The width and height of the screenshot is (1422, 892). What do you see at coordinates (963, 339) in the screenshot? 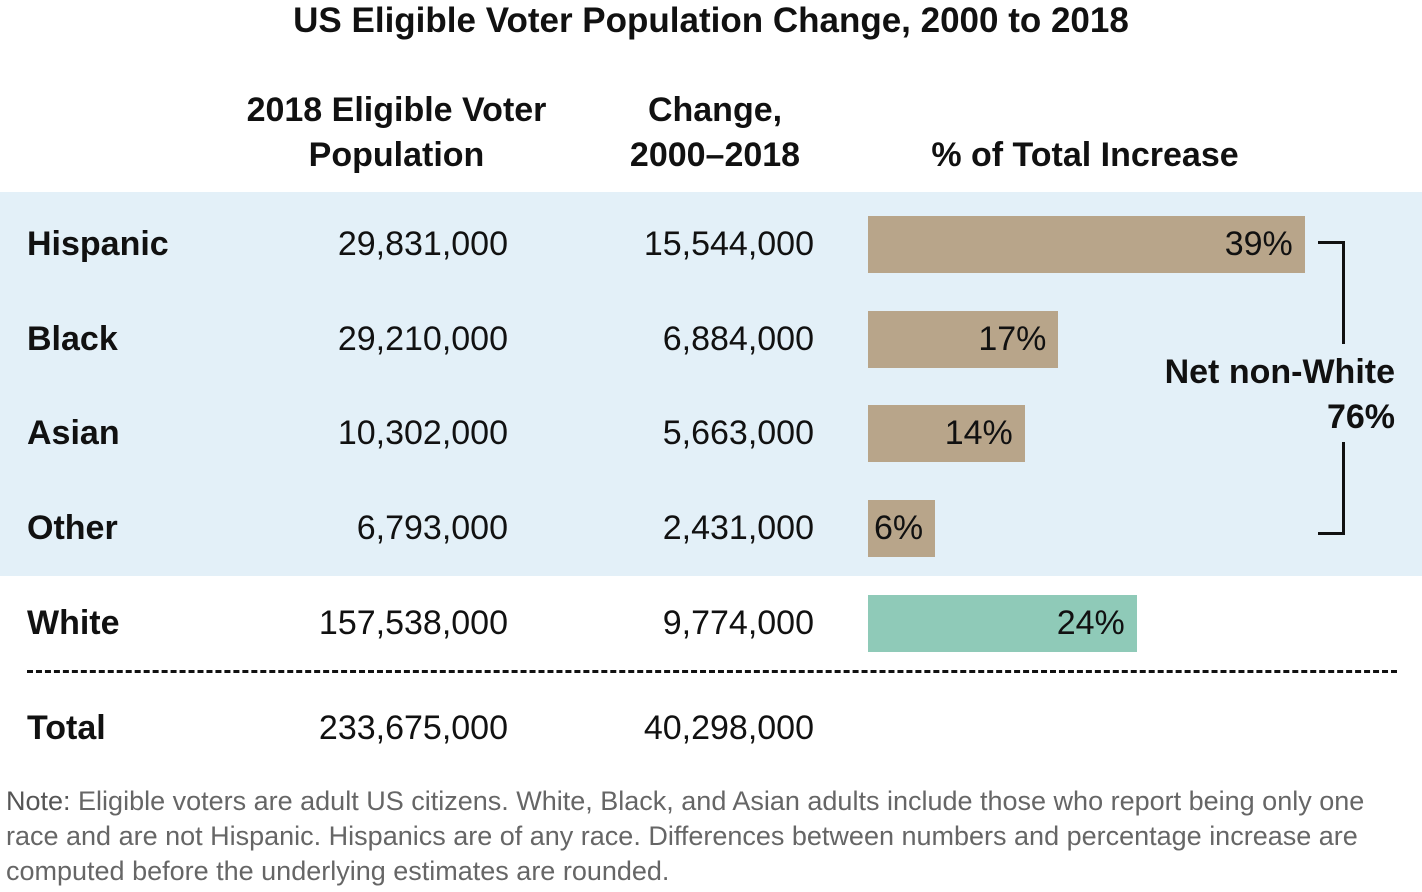
I see `bar-black: 17%` at bounding box center [963, 339].